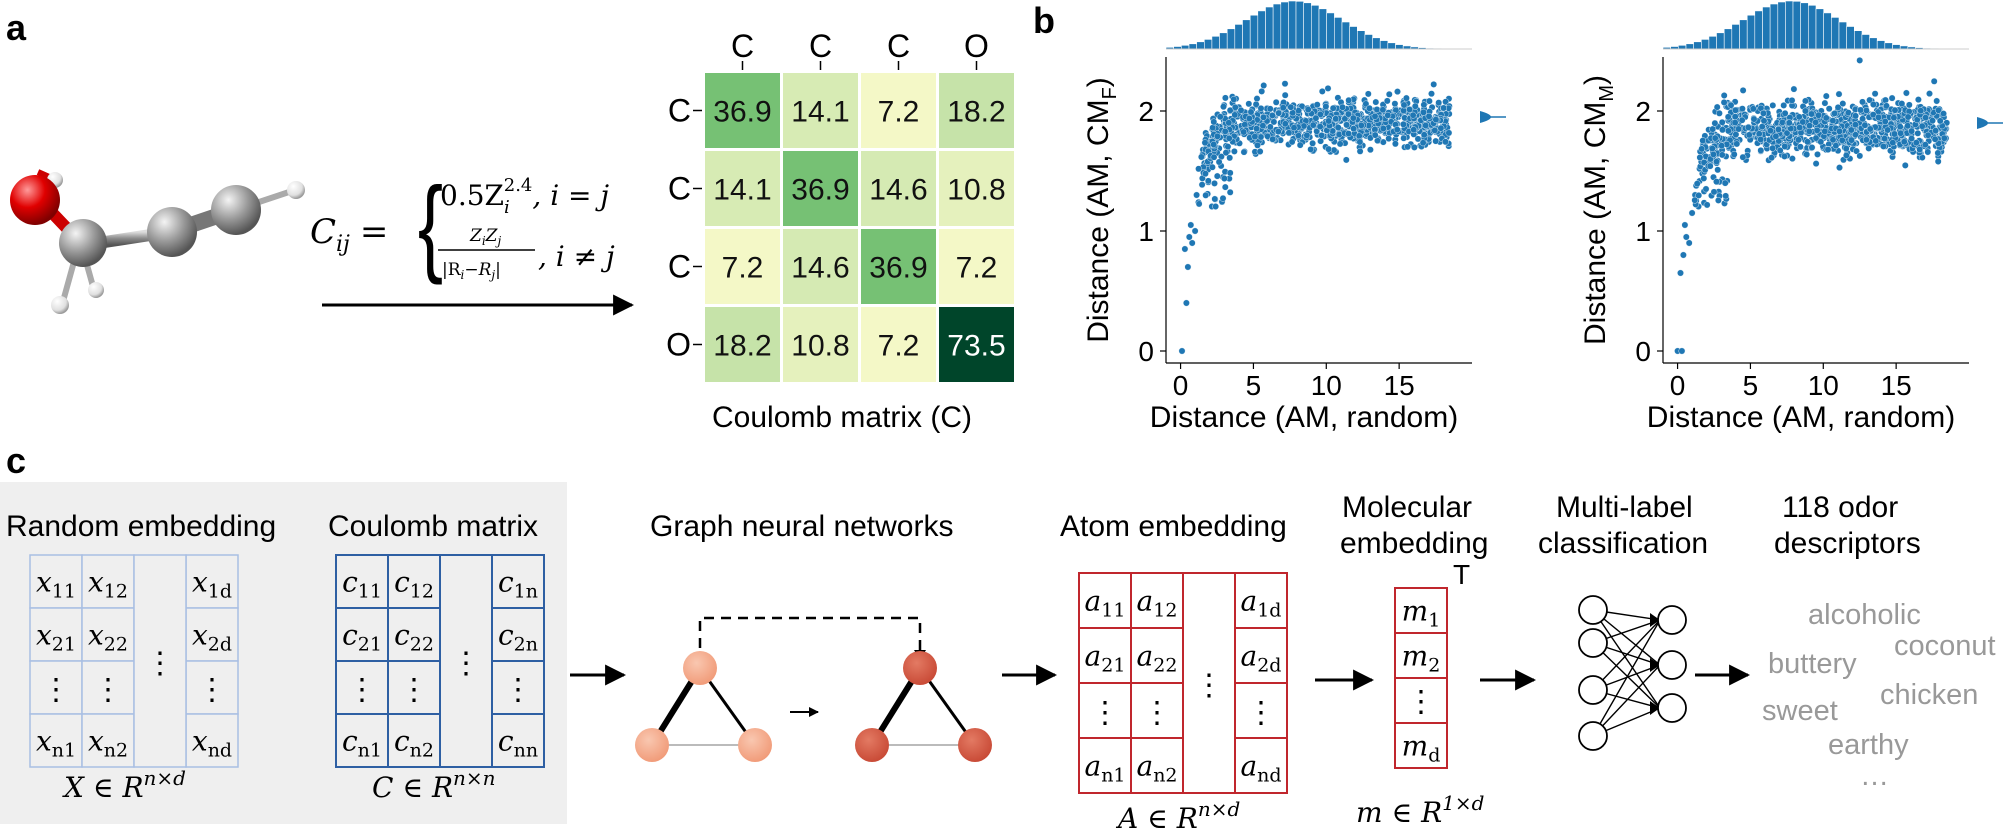 The image size is (2016, 834). Describe the element at coordinates (802, 526) in the screenshot. I see `gnn-title: Graph neural networks` at that location.